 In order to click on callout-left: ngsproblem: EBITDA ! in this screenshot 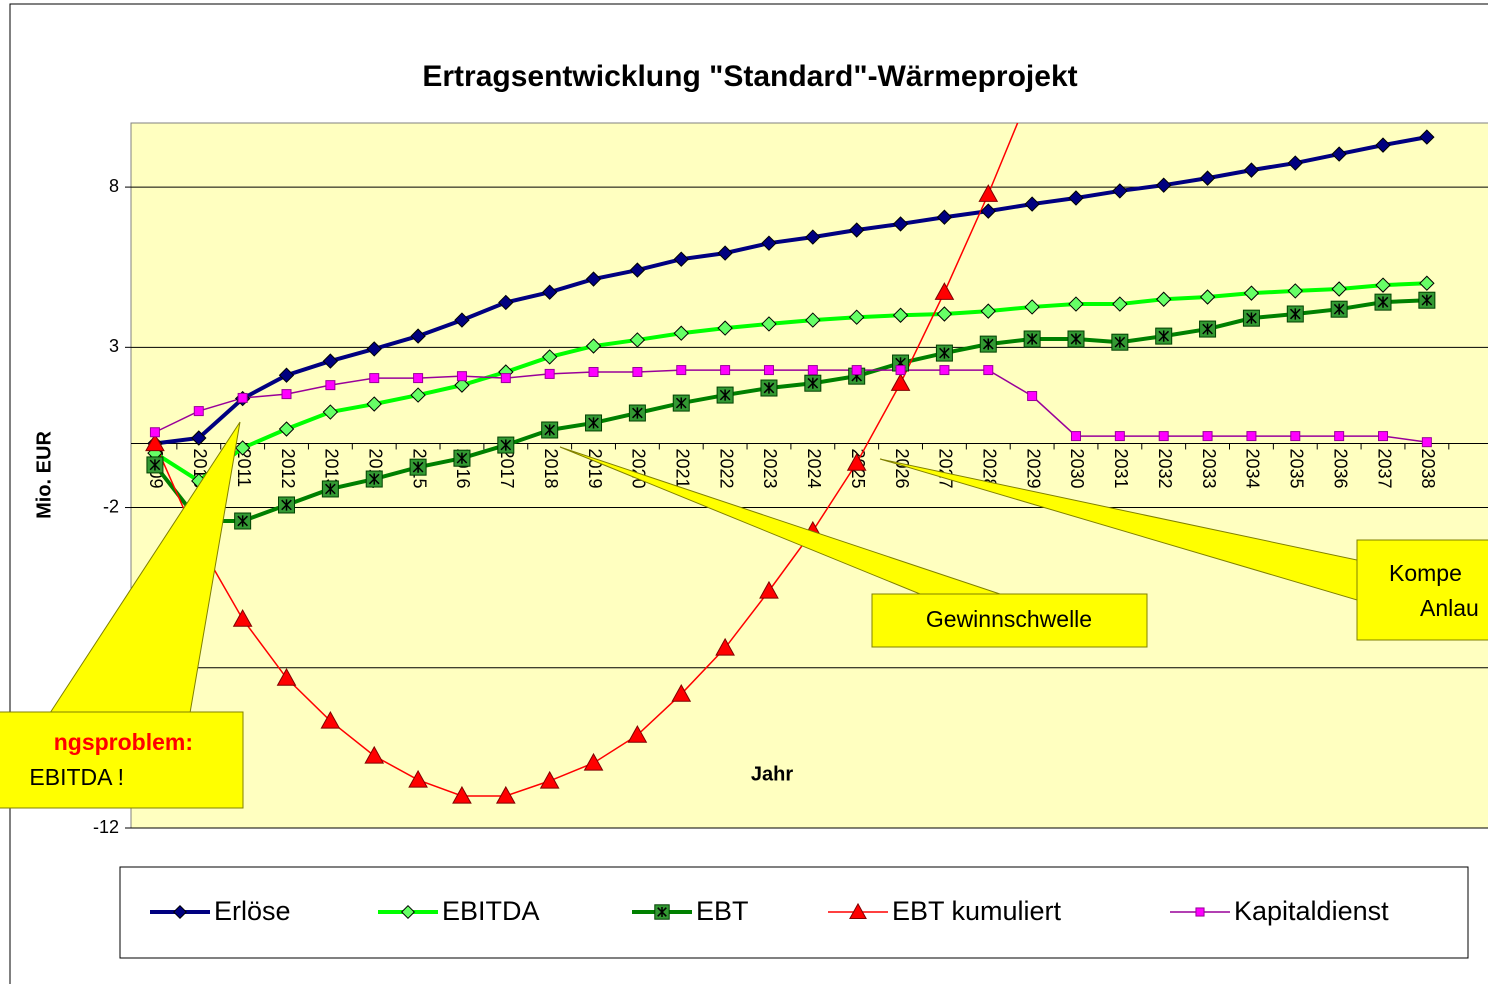, I will do `click(122, 615)`.